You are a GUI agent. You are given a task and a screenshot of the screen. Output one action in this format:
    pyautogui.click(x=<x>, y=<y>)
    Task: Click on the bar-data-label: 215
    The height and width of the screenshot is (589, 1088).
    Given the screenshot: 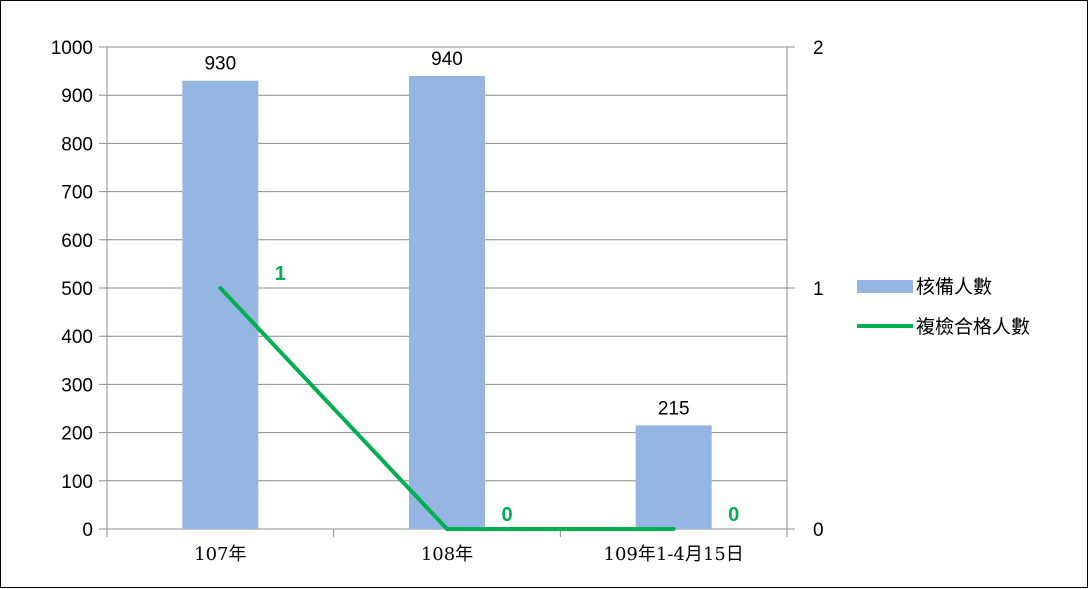 What is the action you would take?
    pyautogui.click(x=674, y=408)
    